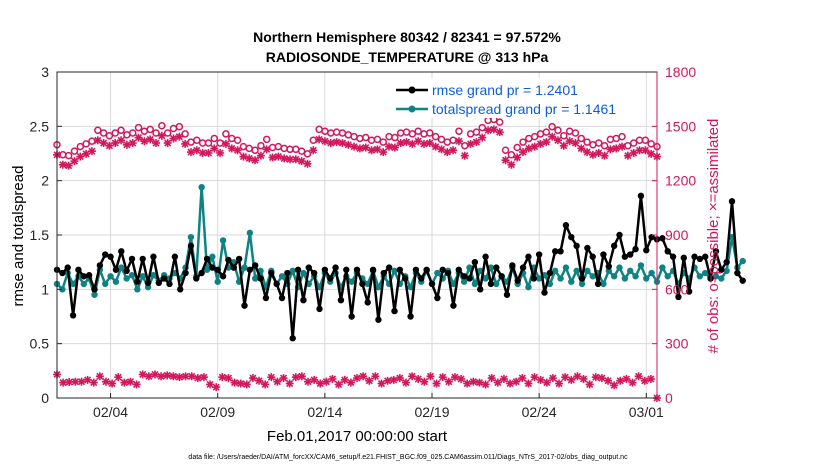 Image resolution: width=830 pixels, height=470 pixels. I want to click on y-tick-label-right: 0, so click(669, 398).